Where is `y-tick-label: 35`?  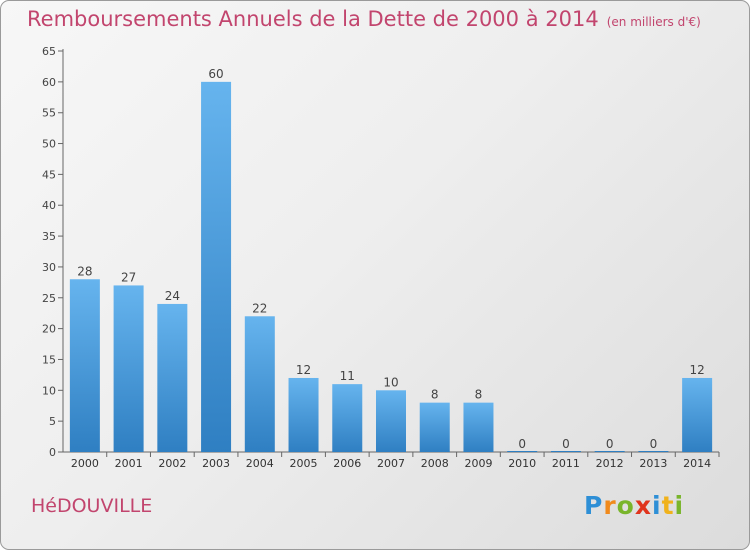 y-tick-label: 35 is located at coordinates (49, 236).